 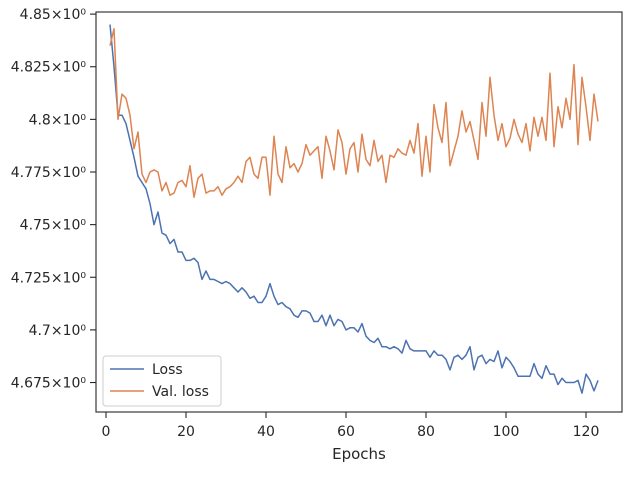 What do you see at coordinates (58, 120) in the screenshot?
I see `y-tick-label: 4.8×10⁰` at bounding box center [58, 120].